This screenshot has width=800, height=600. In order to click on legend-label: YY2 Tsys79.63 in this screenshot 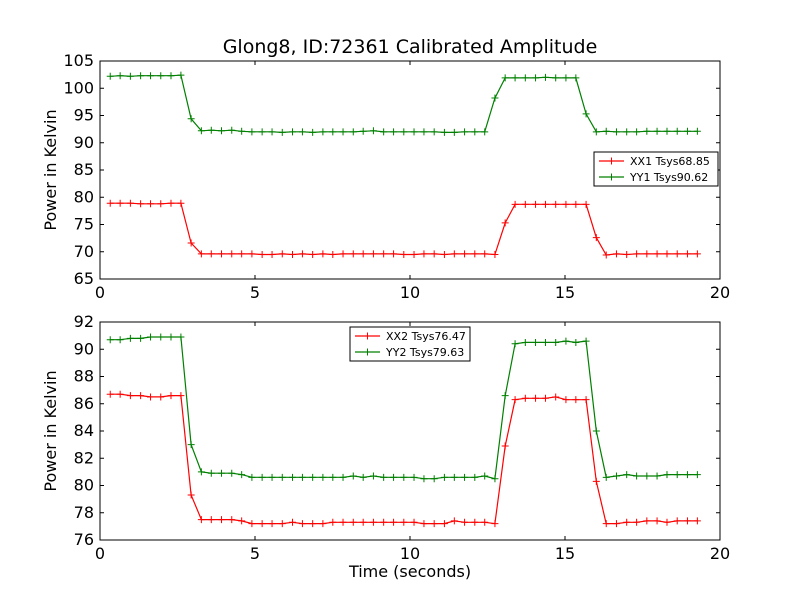, I will do `click(424, 352)`.